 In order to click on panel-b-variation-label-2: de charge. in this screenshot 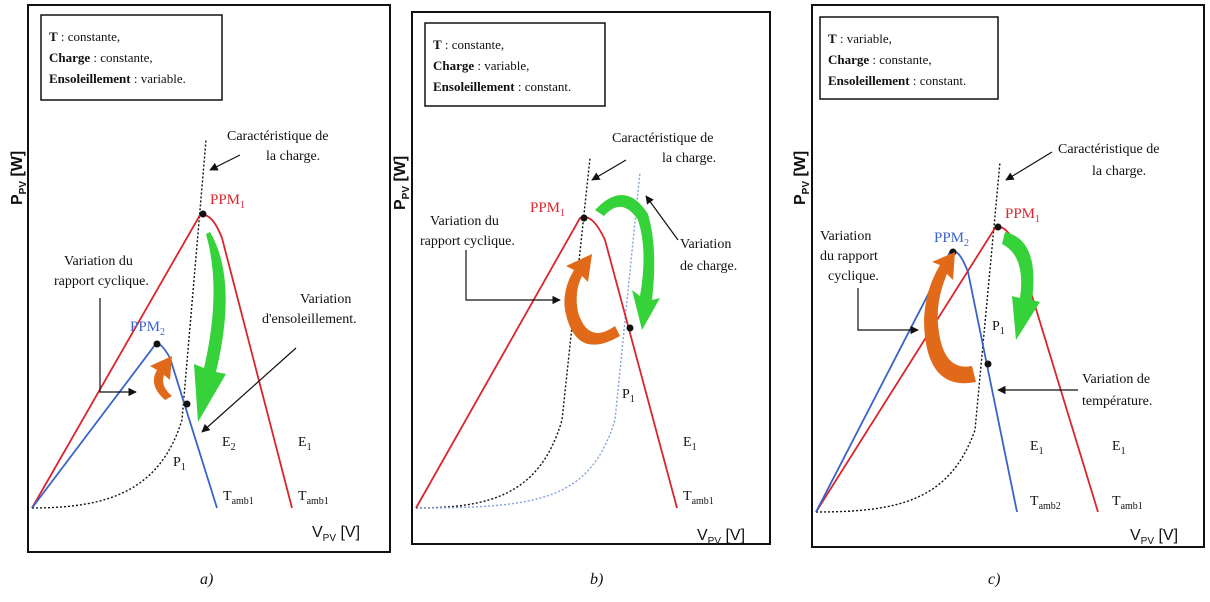, I will do `click(708, 266)`.